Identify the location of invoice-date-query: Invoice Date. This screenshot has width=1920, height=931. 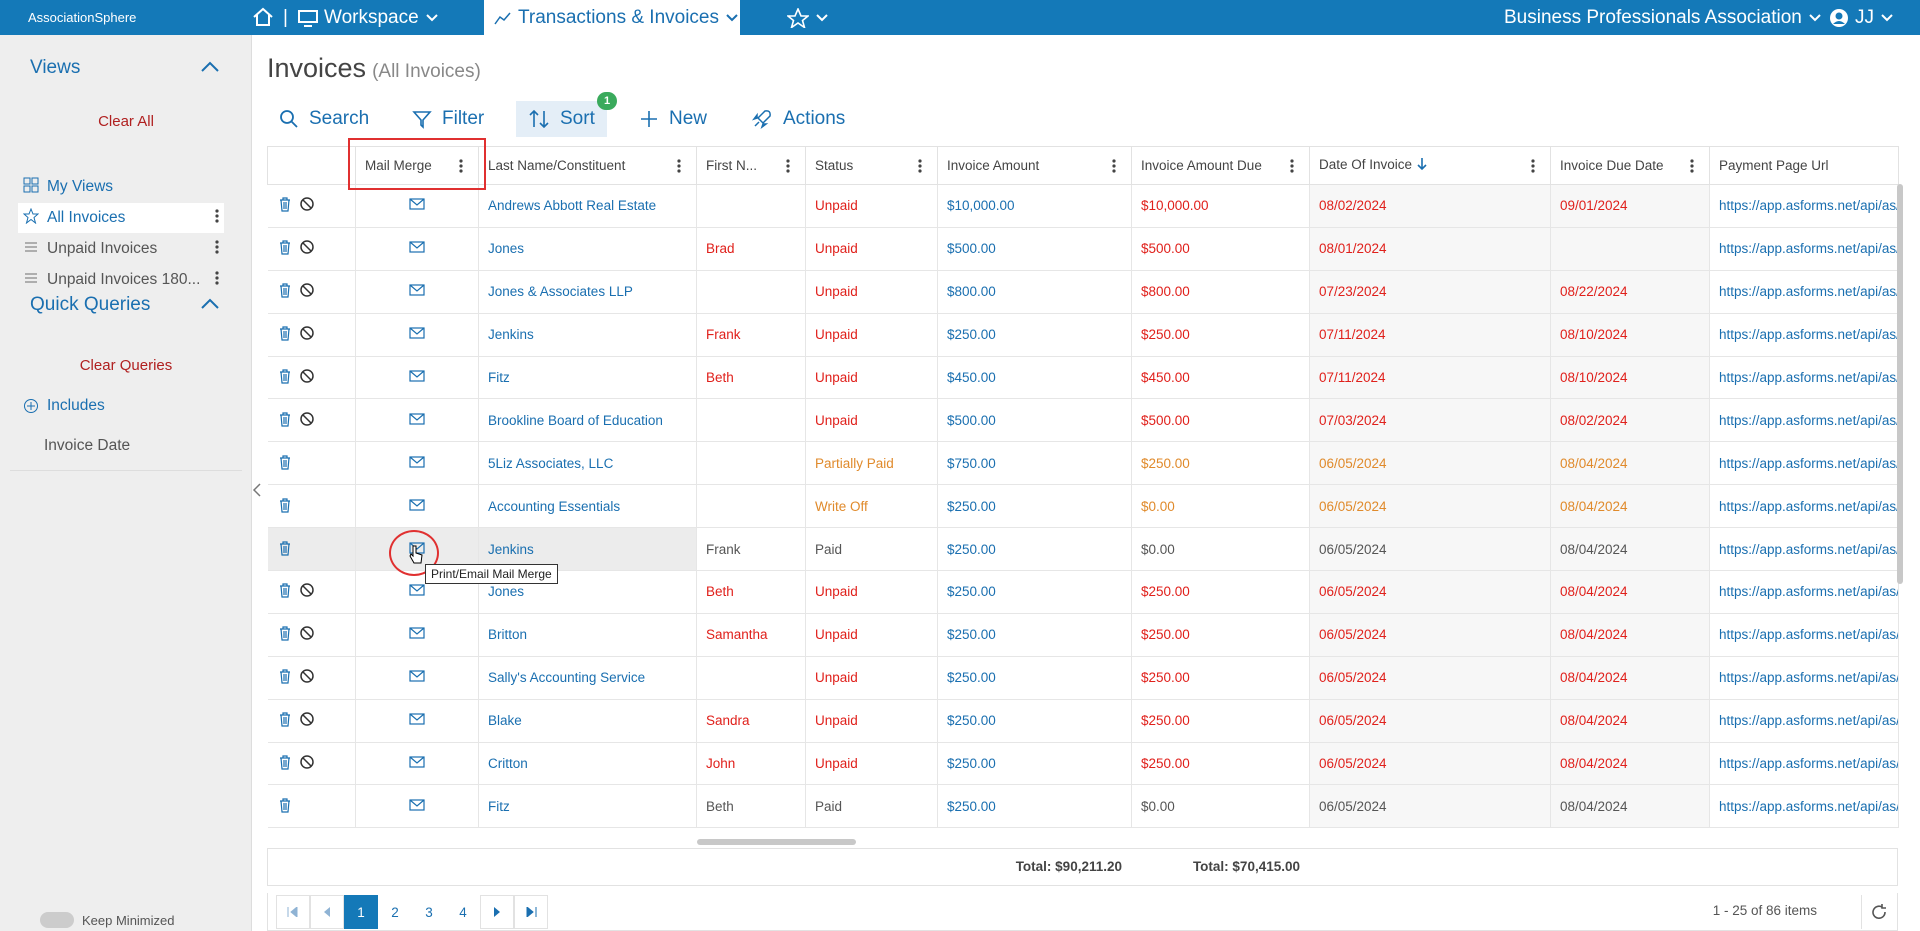
(87, 445).